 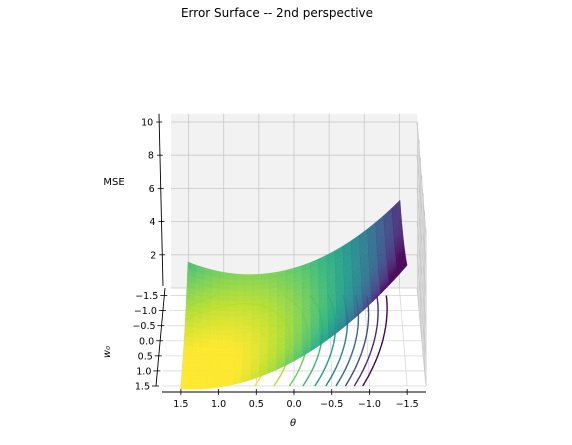 I want to click on z-axis-label: MSE, so click(x=113, y=182).